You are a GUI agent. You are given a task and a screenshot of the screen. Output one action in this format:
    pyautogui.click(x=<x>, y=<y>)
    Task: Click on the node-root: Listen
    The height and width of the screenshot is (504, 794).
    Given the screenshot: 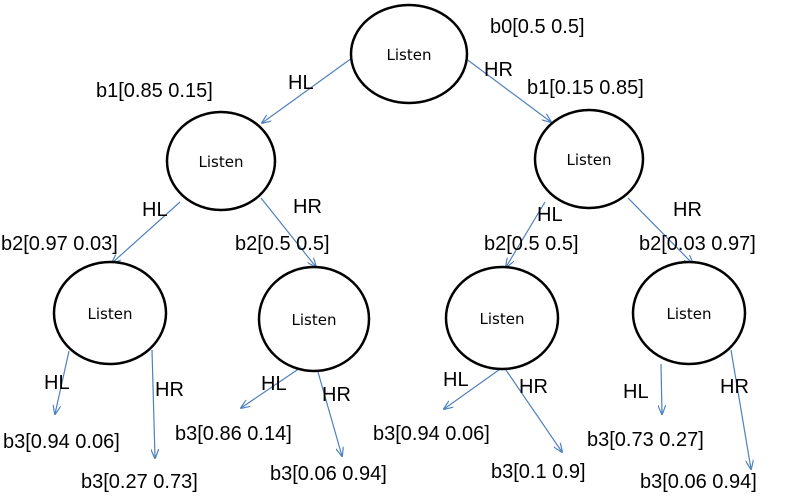 What is the action you would take?
    pyautogui.click(x=409, y=54)
    